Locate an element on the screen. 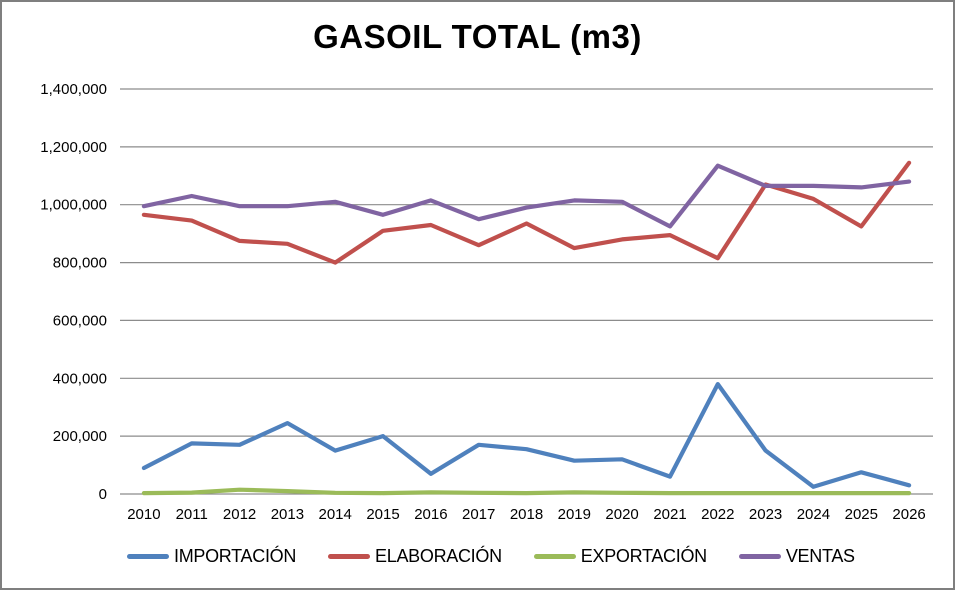 The height and width of the screenshot is (590, 955). legend-label: IMPORTACIÓN is located at coordinates (235, 555).